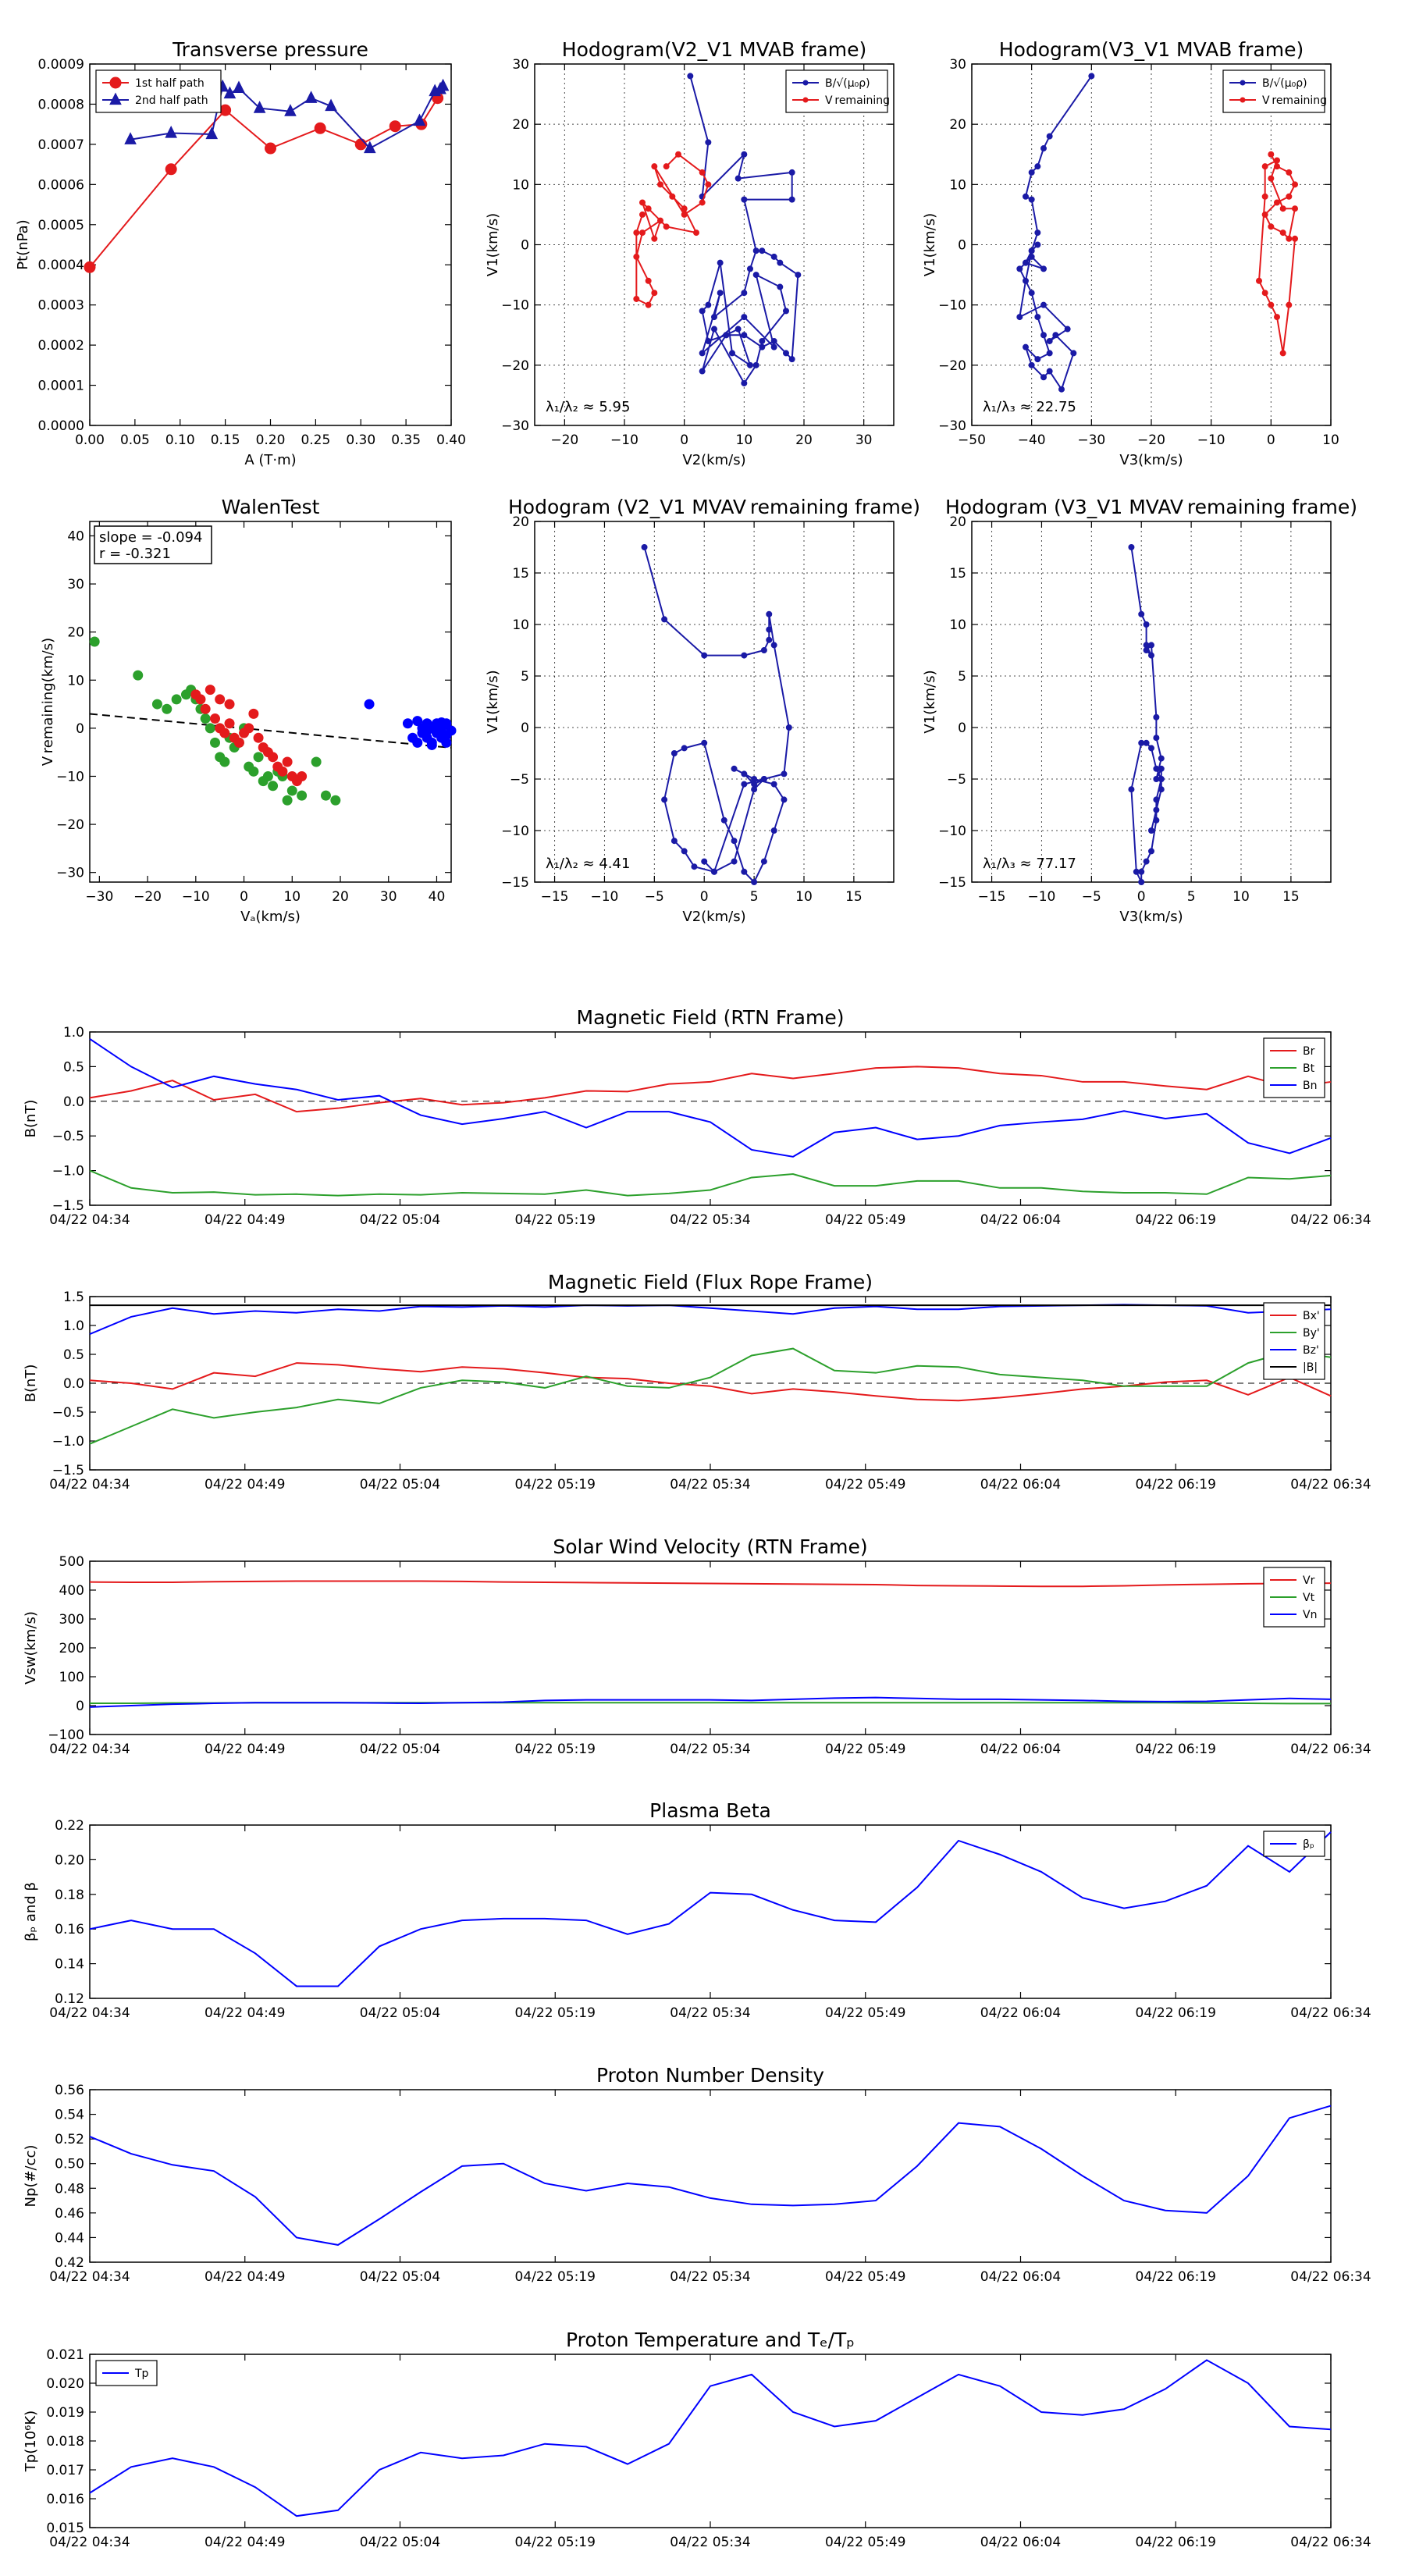 Image resolution: width=1405 pixels, height=2576 pixels. What do you see at coordinates (72, 1648) in the screenshot?
I see `y-tick-label: 200` at bounding box center [72, 1648].